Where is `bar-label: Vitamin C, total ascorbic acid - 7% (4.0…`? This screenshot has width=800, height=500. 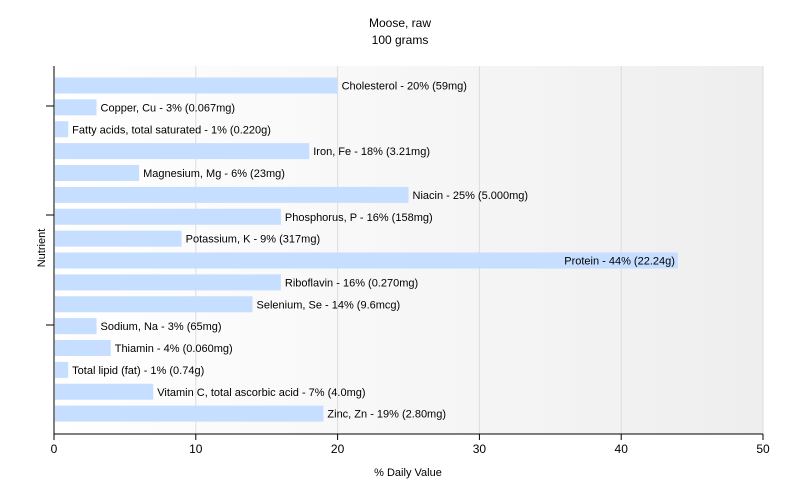 bar-label: Vitamin C, total ascorbic acid - 7% (4.0… is located at coordinates (261, 393).